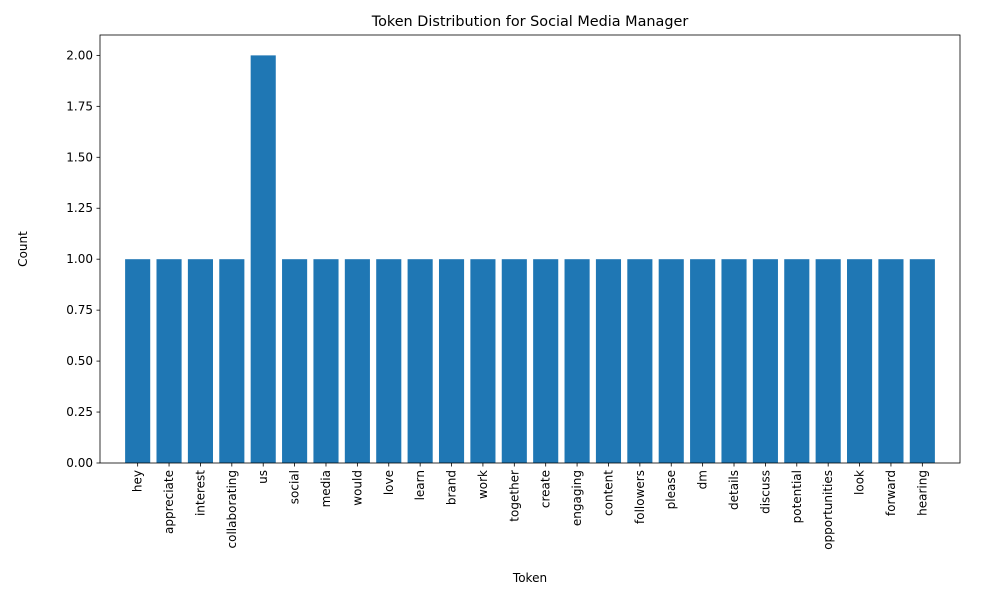 The width and height of the screenshot is (1000, 600). I want to click on bar-interest, so click(200, 361).